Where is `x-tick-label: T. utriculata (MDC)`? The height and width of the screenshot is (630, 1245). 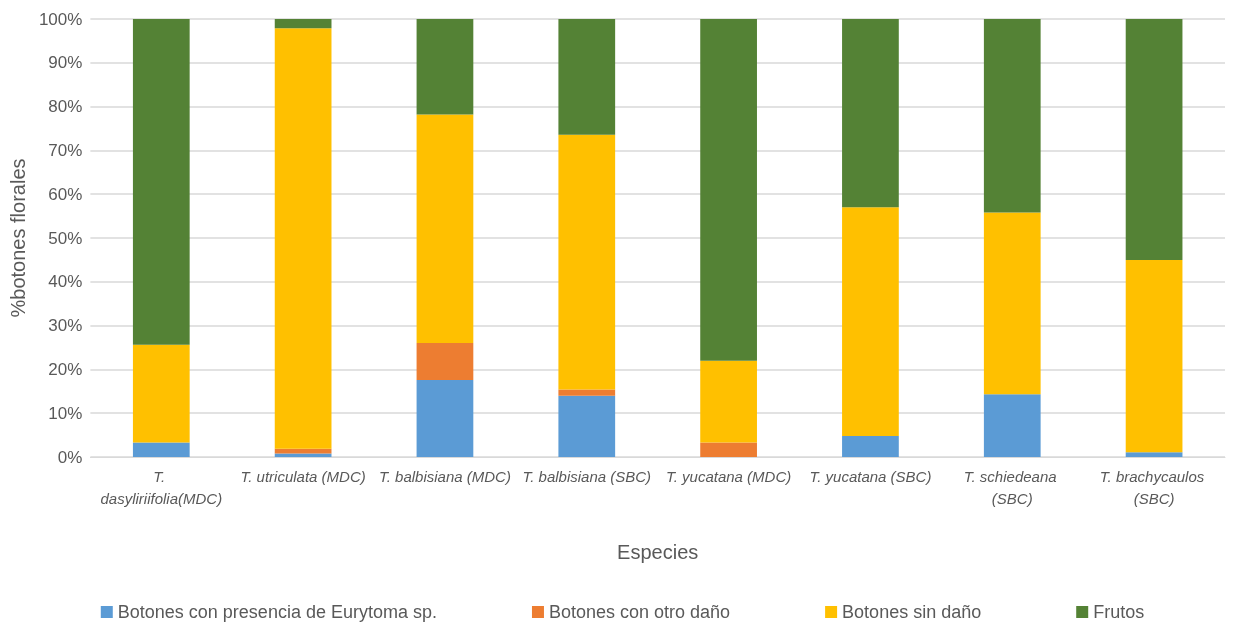 x-tick-label: T. utriculata (MDC) is located at coordinates (303, 476).